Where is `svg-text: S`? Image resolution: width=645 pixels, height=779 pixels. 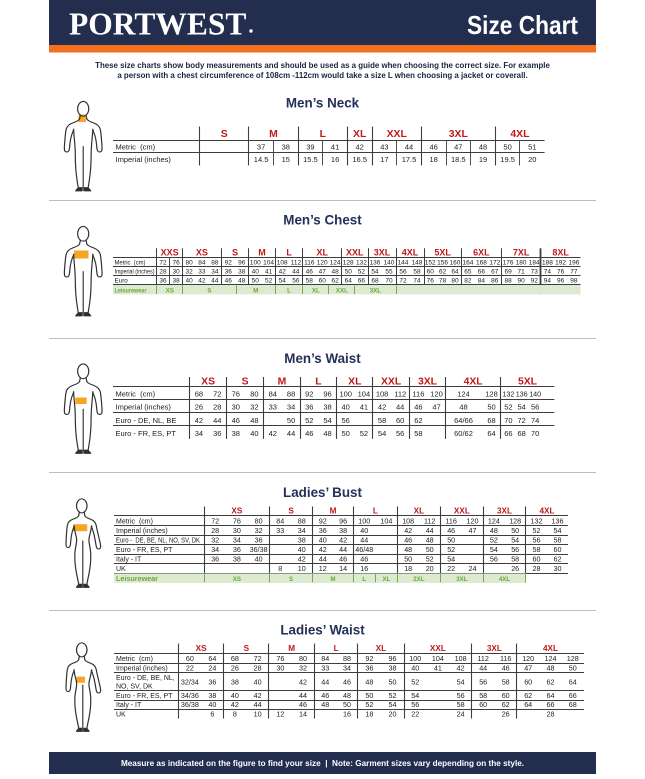
svg-text: S is located at coordinates (235, 252).